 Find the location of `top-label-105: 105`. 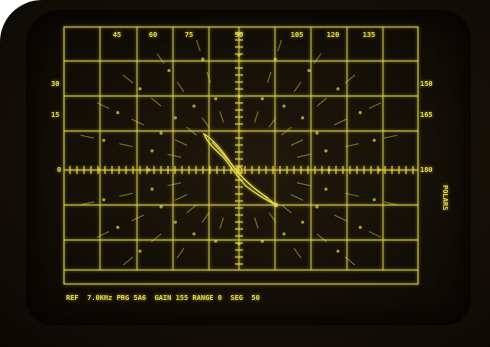

top-label-105: 105 is located at coordinates (297, 35).